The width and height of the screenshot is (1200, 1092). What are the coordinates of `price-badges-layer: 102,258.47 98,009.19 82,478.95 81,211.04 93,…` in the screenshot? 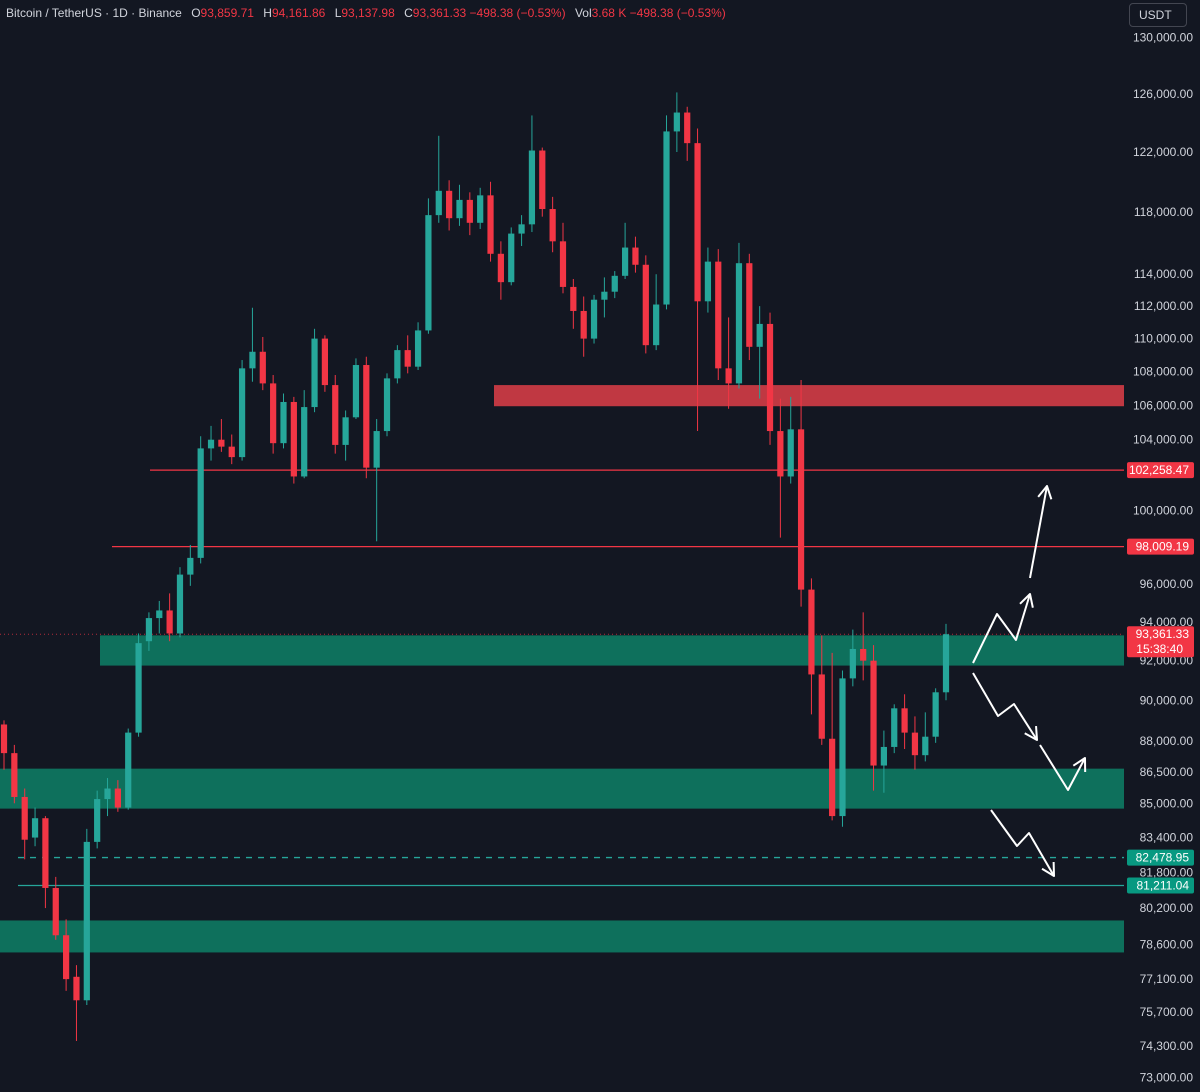 It's located at (1160, 678).